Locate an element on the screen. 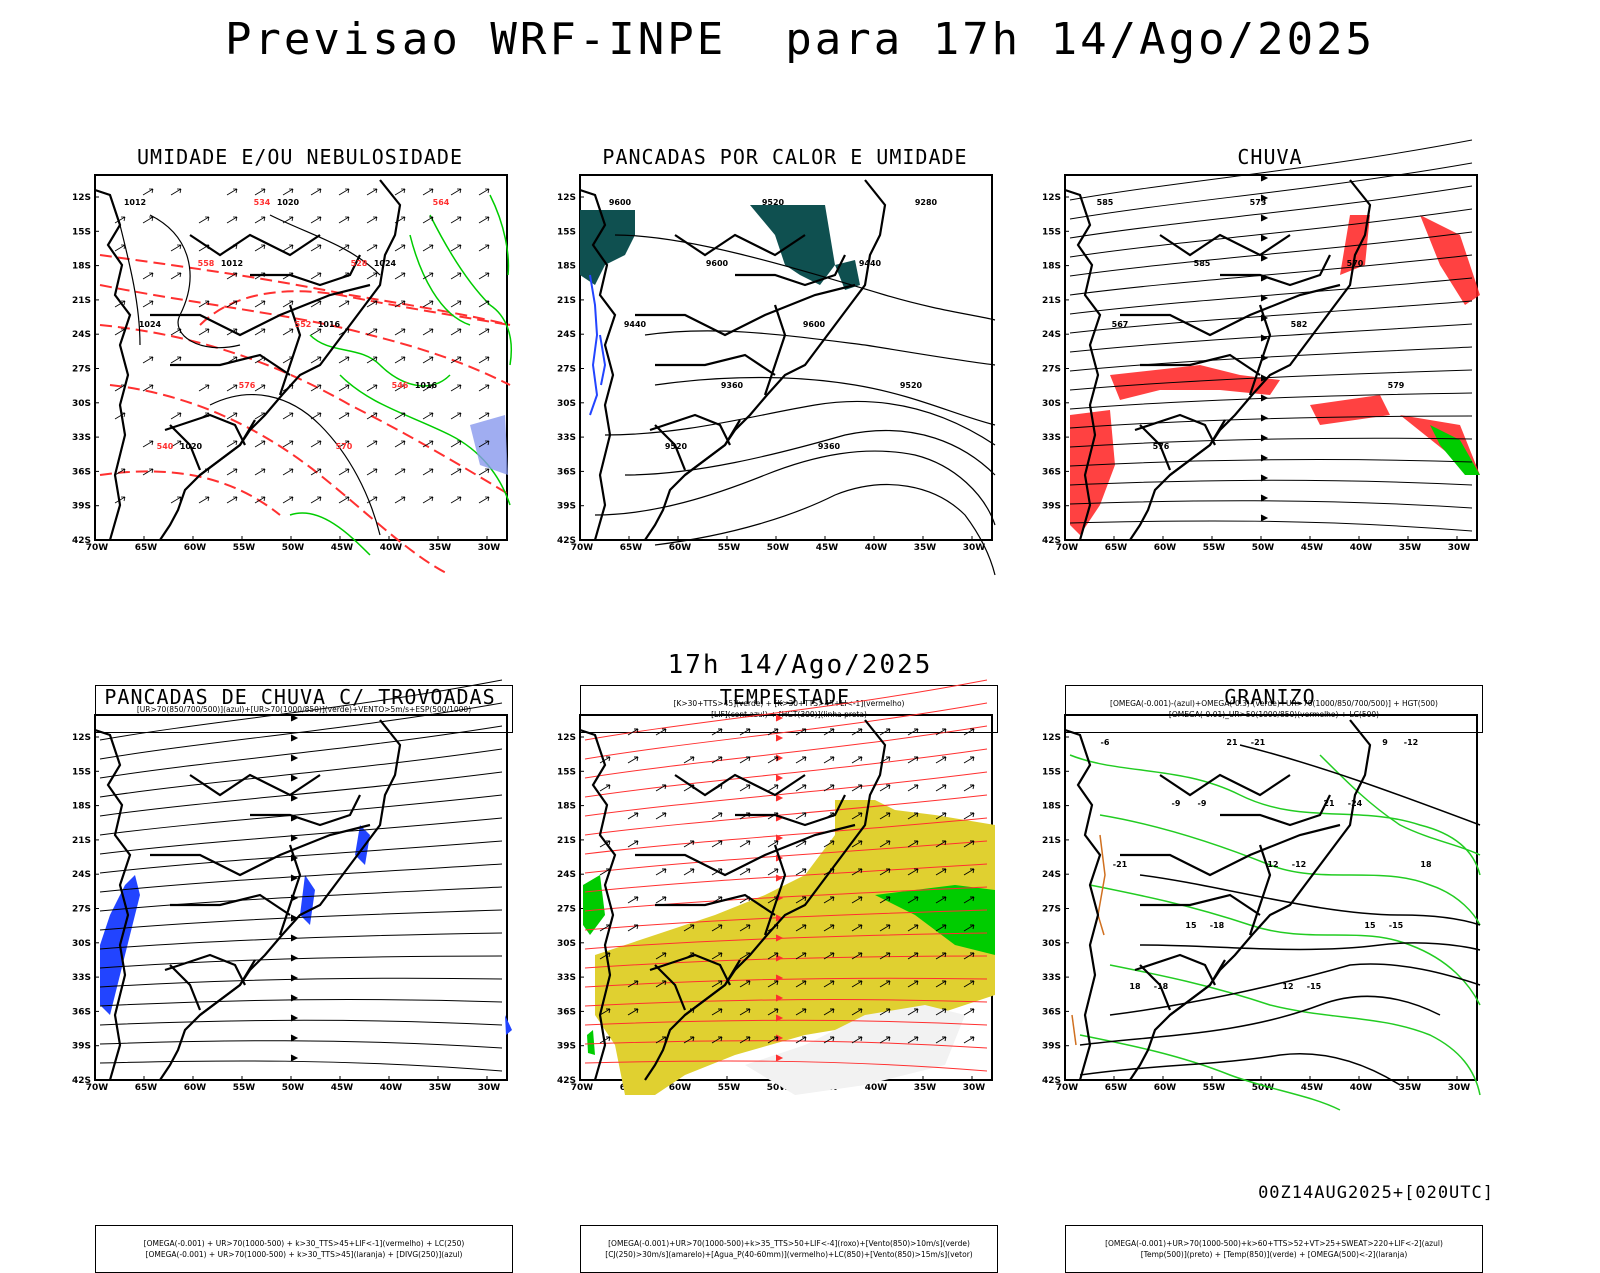 The height and width of the screenshot is (1273, 1600). lat-label: 30S is located at coordinates (81, 404).